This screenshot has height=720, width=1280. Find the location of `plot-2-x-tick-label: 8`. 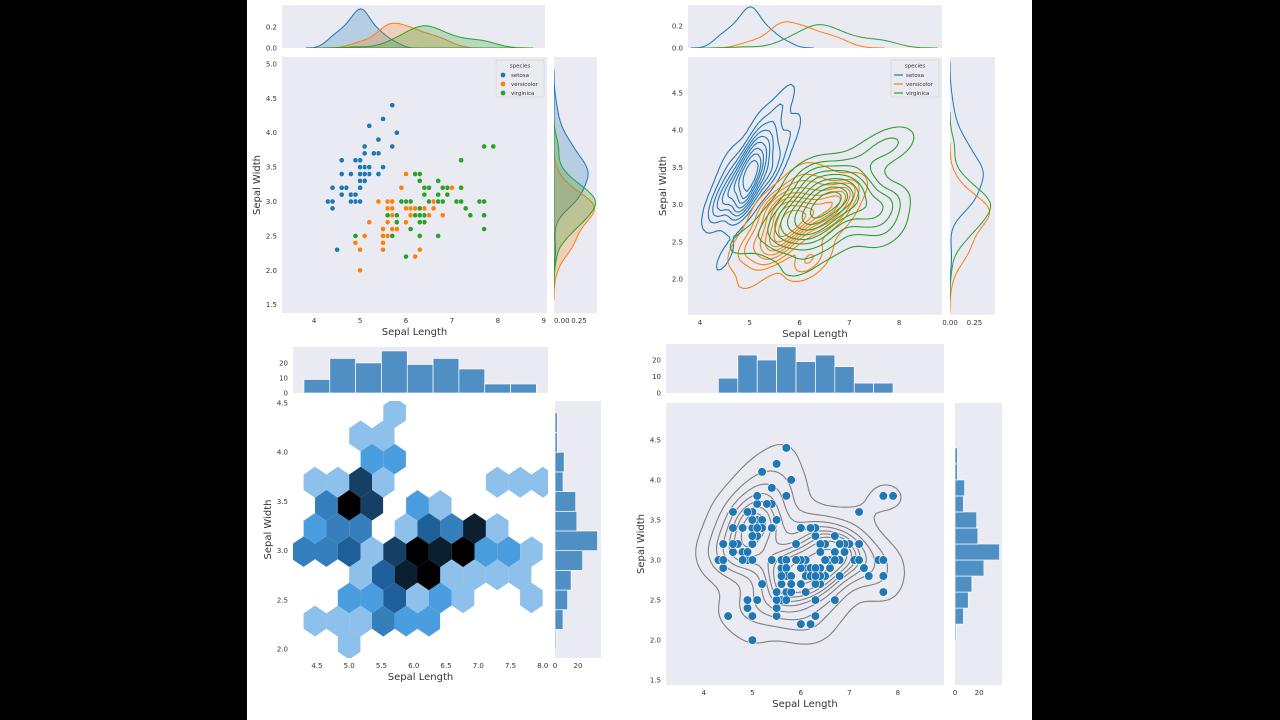

plot-2-x-tick-label: 8 is located at coordinates (899, 323).